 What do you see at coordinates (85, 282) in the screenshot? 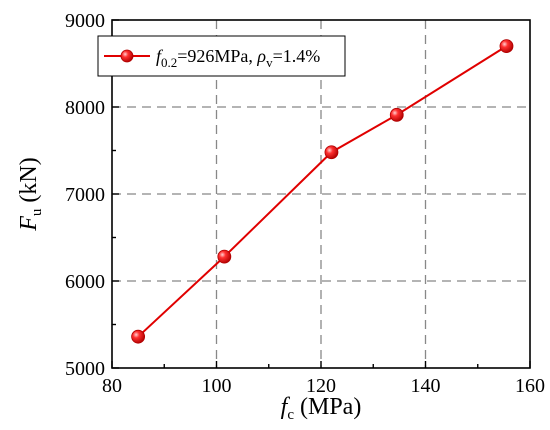
I see `y-tick-label: 6000` at bounding box center [85, 282].